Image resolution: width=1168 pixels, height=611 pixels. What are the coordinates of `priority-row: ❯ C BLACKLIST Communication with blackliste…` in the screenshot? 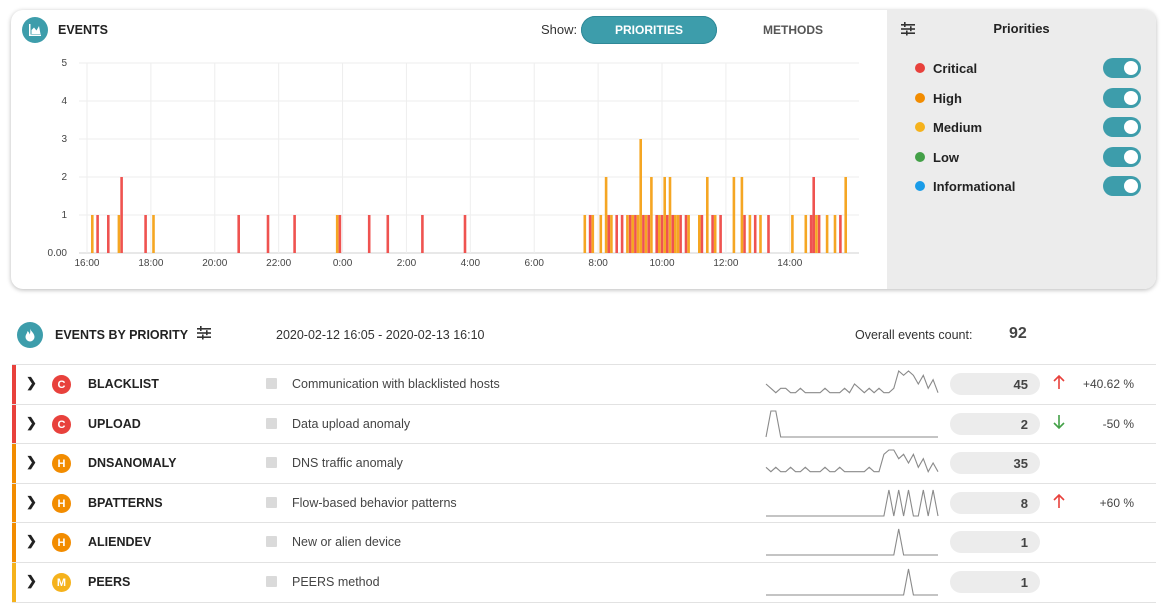 It's located at (584, 384).